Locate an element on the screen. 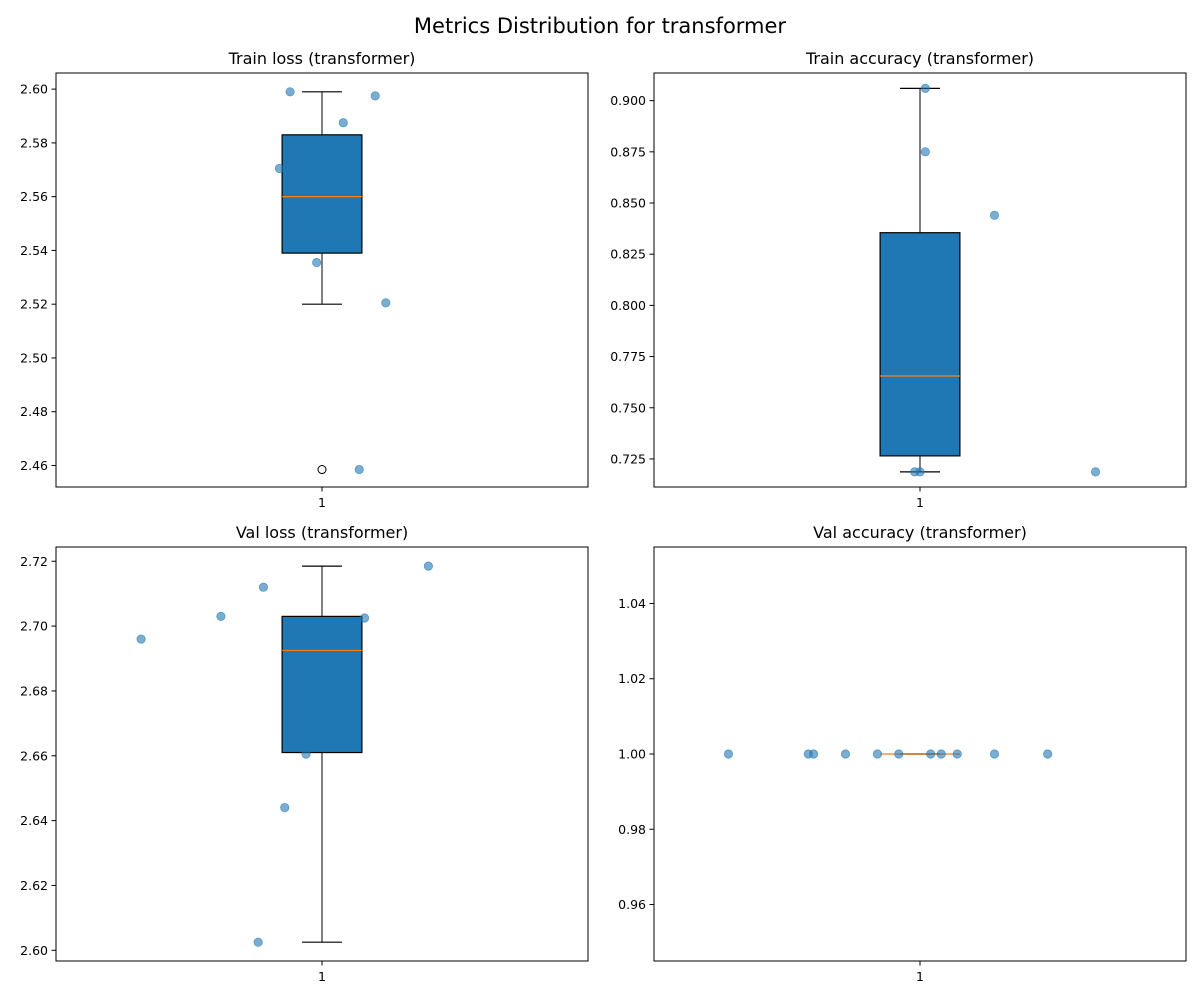 The width and height of the screenshot is (1200, 1000). y-tick-label: 1.04 is located at coordinates (632, 603).